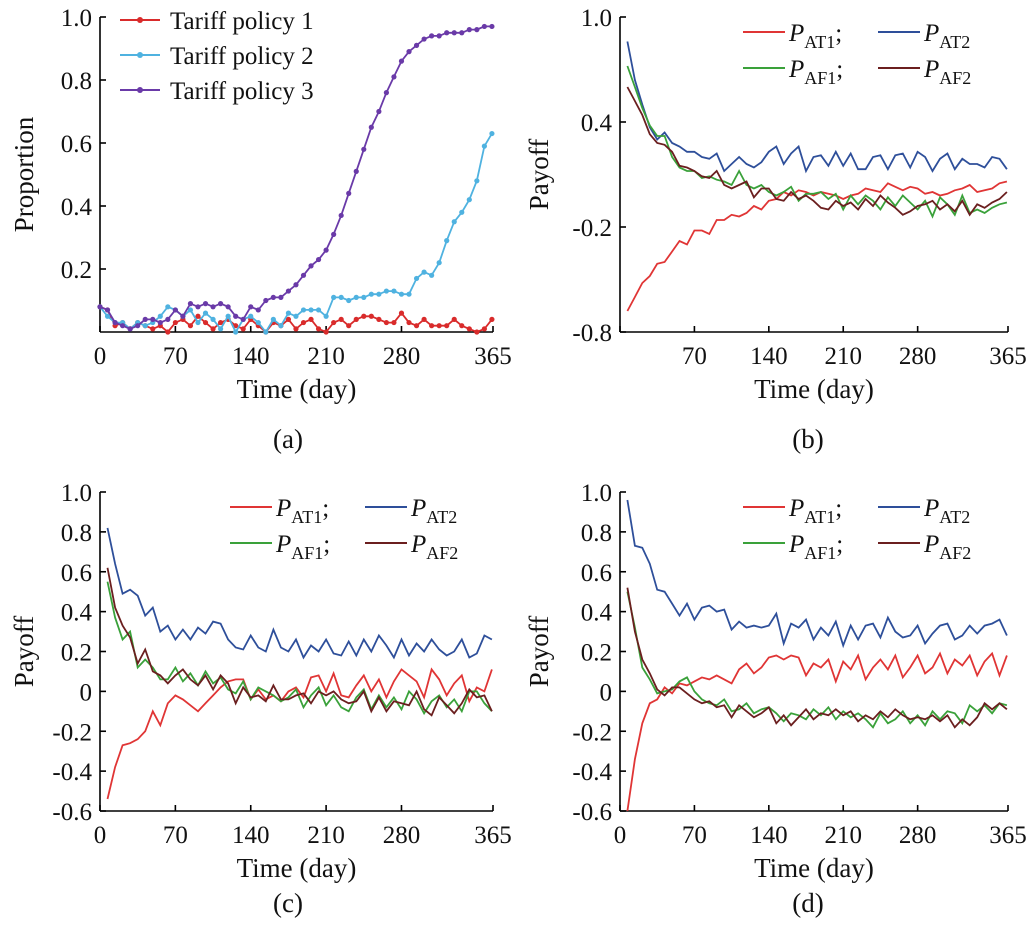 Image resolution: width=1034 pixels, height=927 pixels. Describe the element at coordinates (76, 270) in the screenshot. I see `y-tick-label: 0.2` at that location.